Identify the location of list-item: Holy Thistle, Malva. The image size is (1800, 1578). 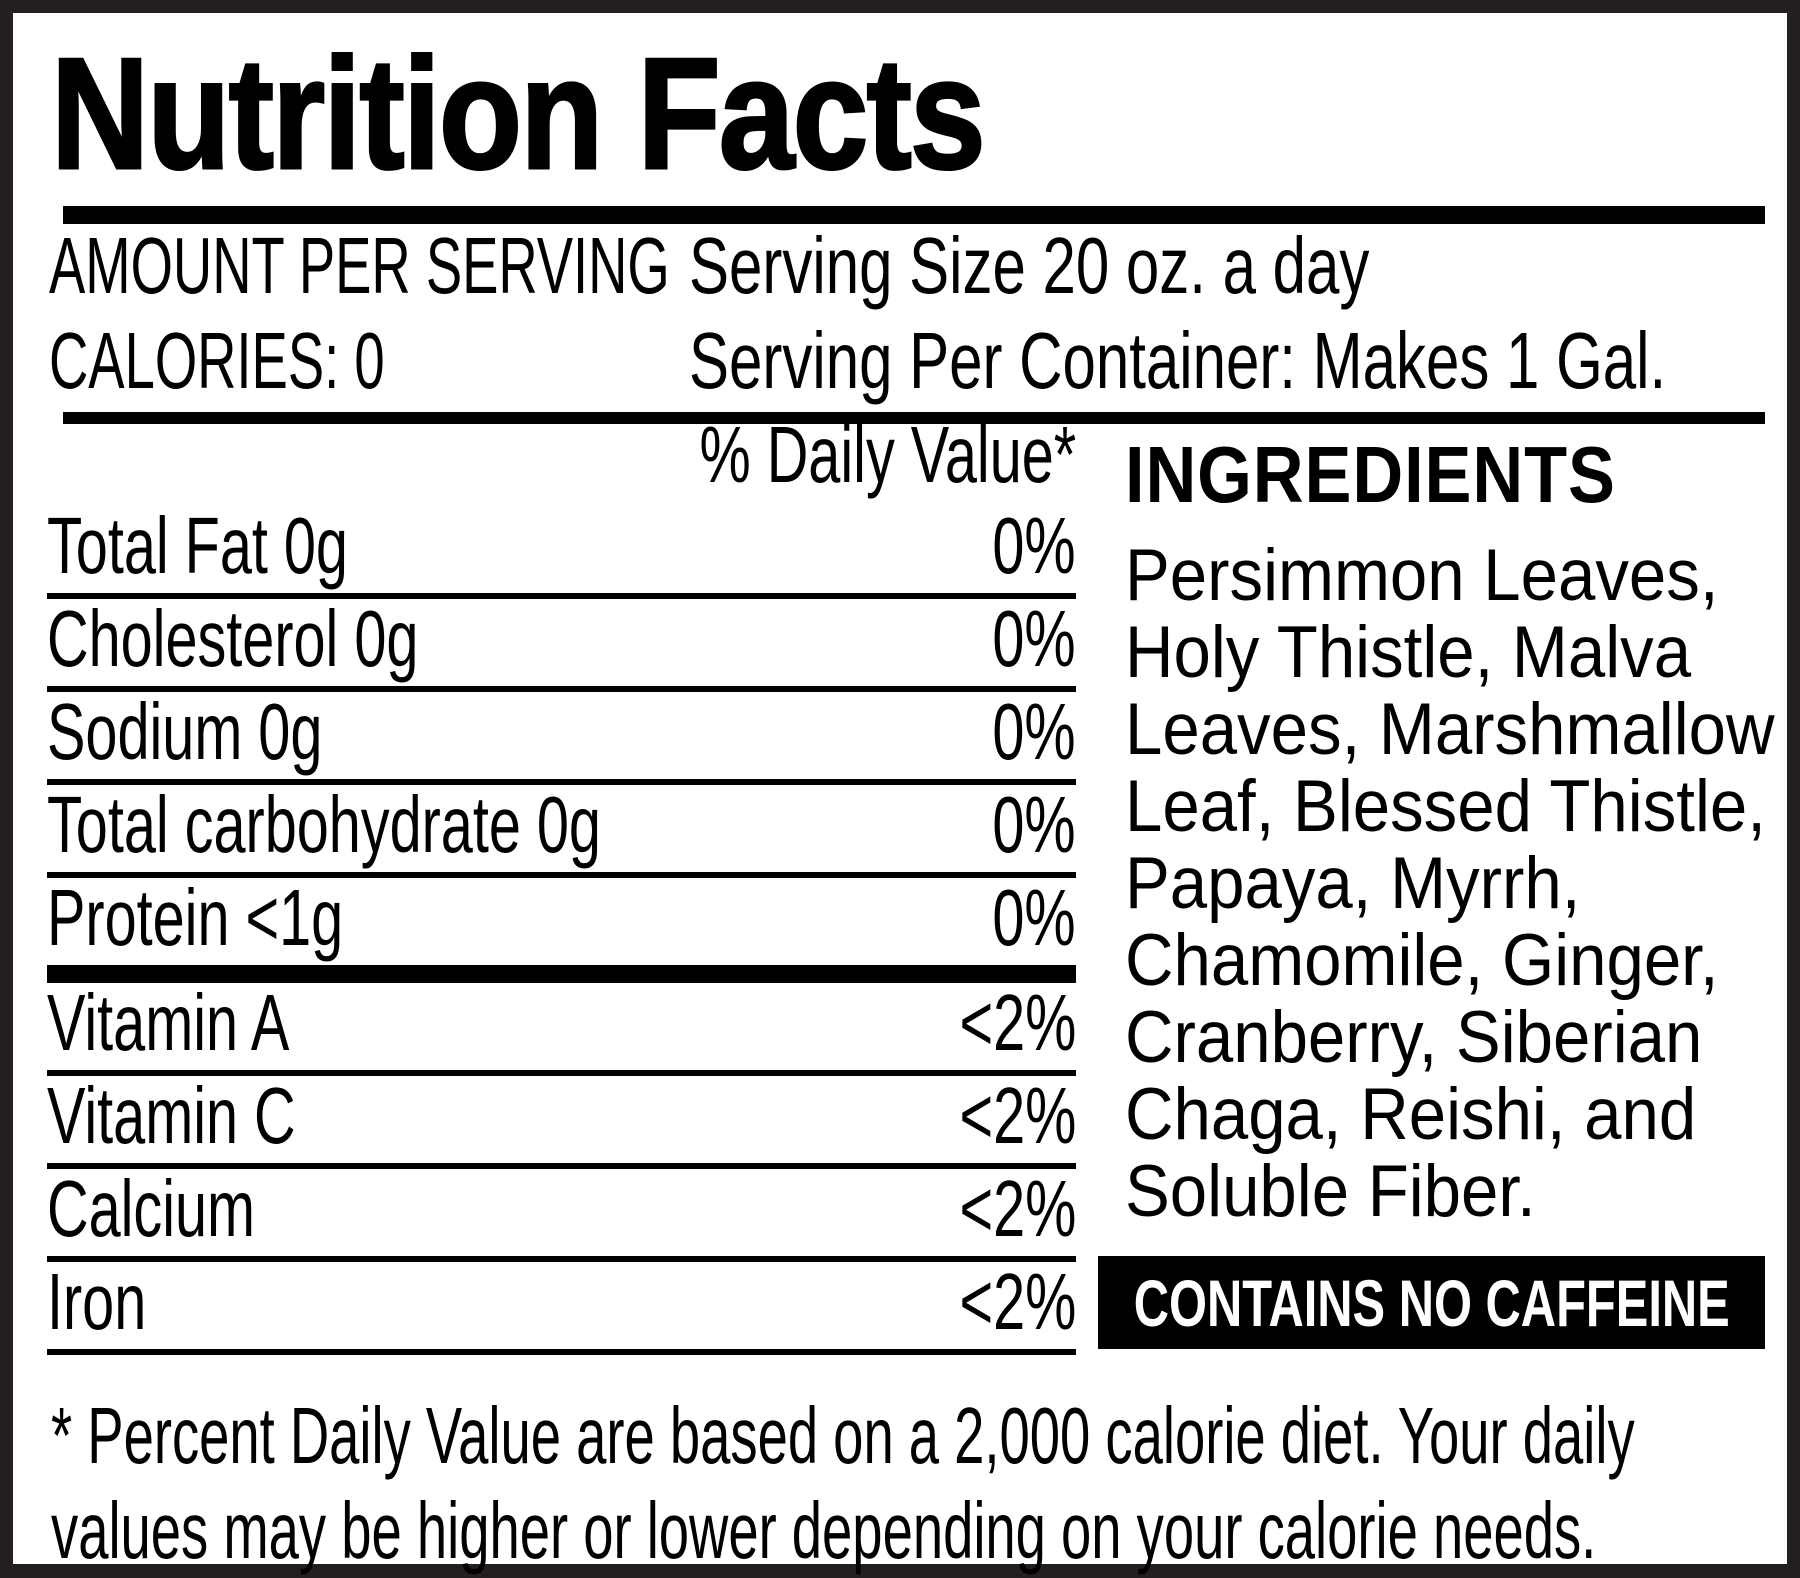
(1408, 652).